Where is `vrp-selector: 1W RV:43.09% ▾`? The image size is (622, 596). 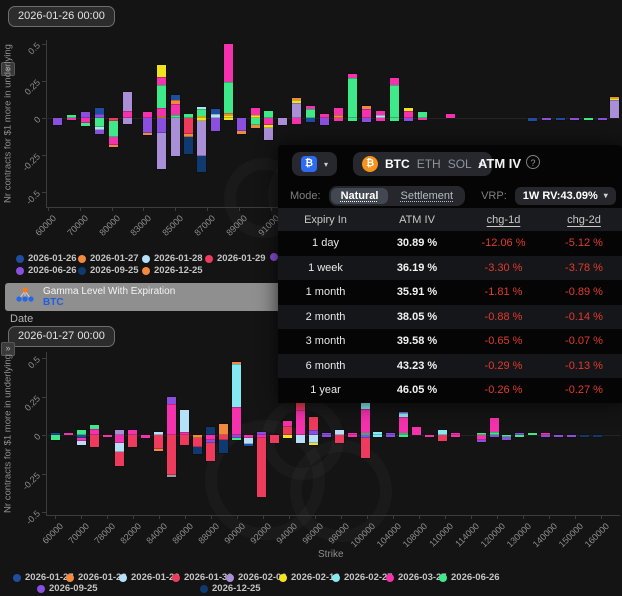
vrp-selector: 1W RV:43.09% ▾ is located at coordinates (565, 195).